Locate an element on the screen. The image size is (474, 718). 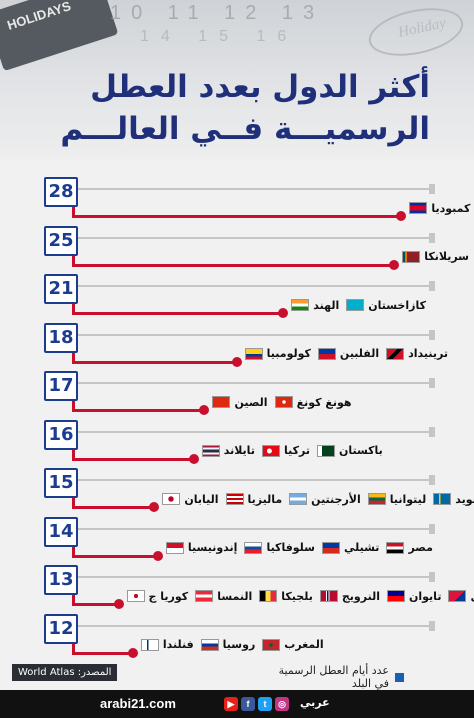
country-name: كولومبيا is located at coordinates (288, 353).